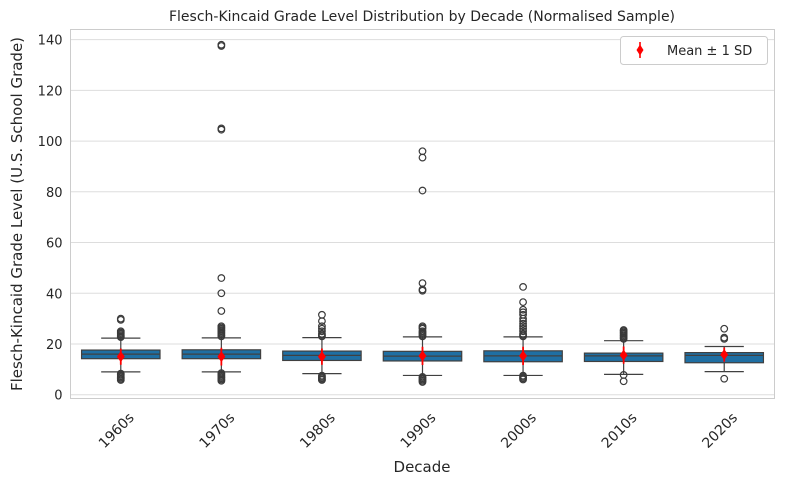 The height and width of the screenshot is (485, 785). Describe the element at coordinates (54, 244) in the screenshot. I see `y-tick-label: 60` at that location.